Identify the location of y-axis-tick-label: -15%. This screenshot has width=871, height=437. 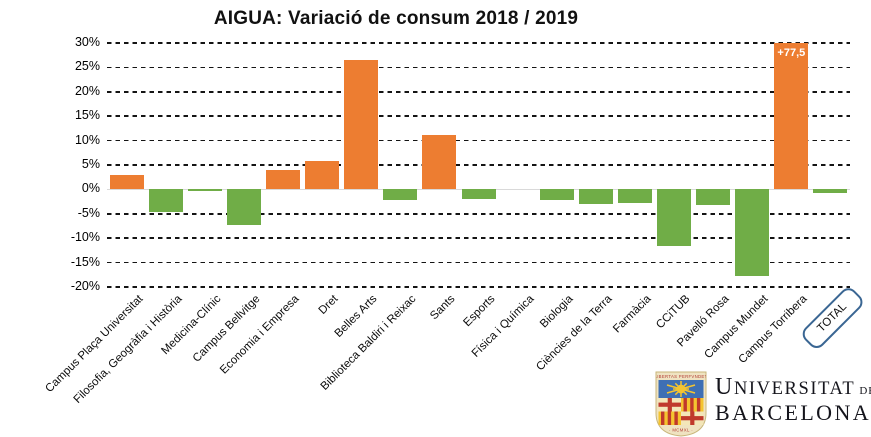
(85, 261).